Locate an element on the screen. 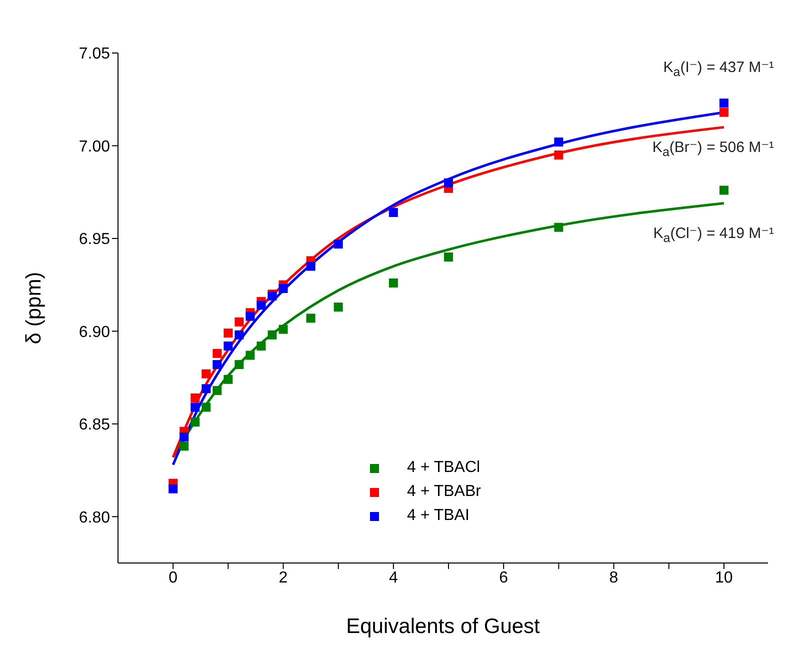  x-tick-label: 10 is located at coordinates (724, 577).